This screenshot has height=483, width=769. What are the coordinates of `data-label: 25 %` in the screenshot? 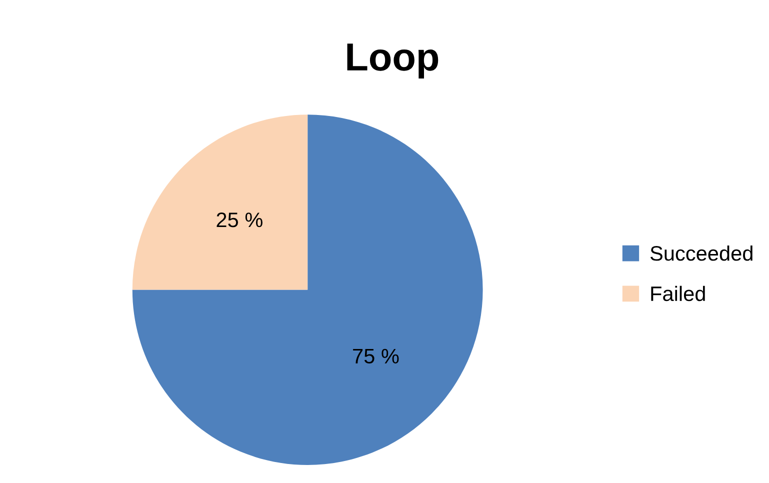 It's located at (239, 220).